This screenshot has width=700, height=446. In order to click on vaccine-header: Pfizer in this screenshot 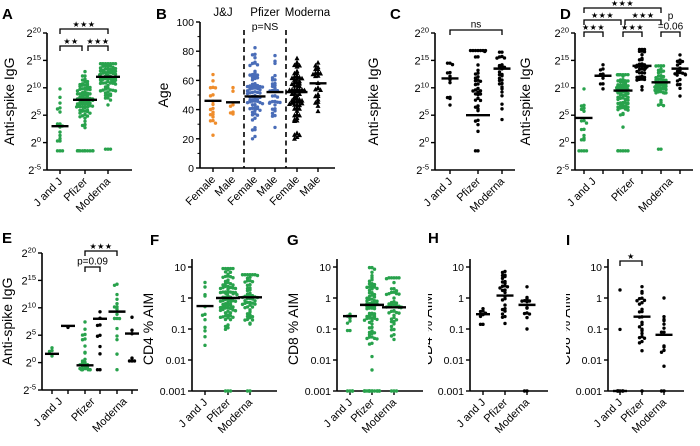, I will do `click(265, 13)`.